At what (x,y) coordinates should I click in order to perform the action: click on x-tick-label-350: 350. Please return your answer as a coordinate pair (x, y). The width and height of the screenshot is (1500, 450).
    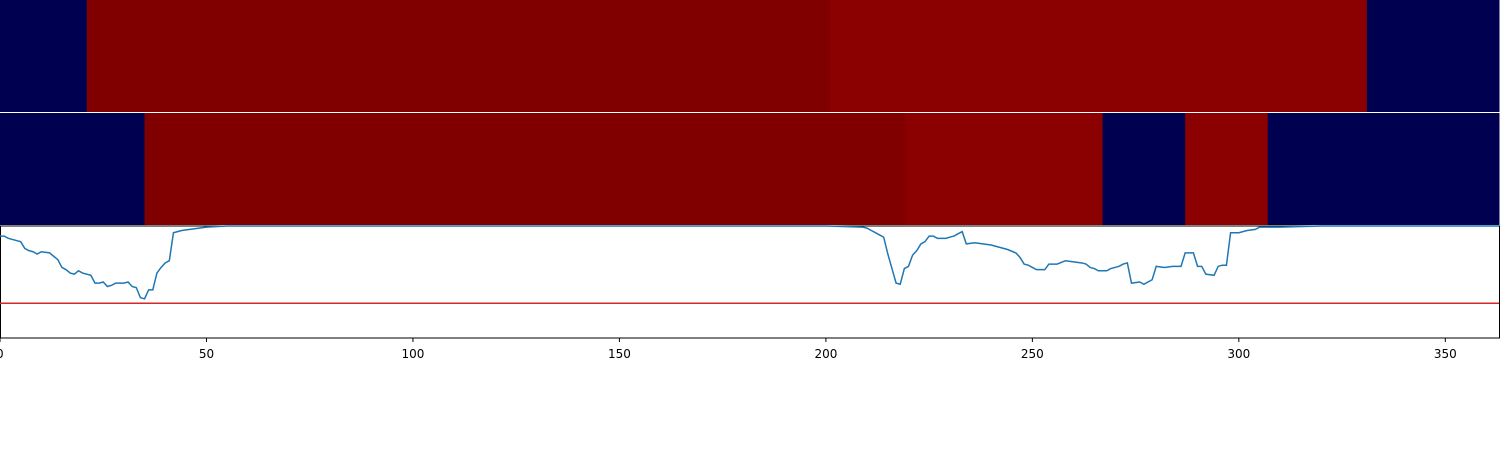
    Looking at the image, I should click on (1445, 354).